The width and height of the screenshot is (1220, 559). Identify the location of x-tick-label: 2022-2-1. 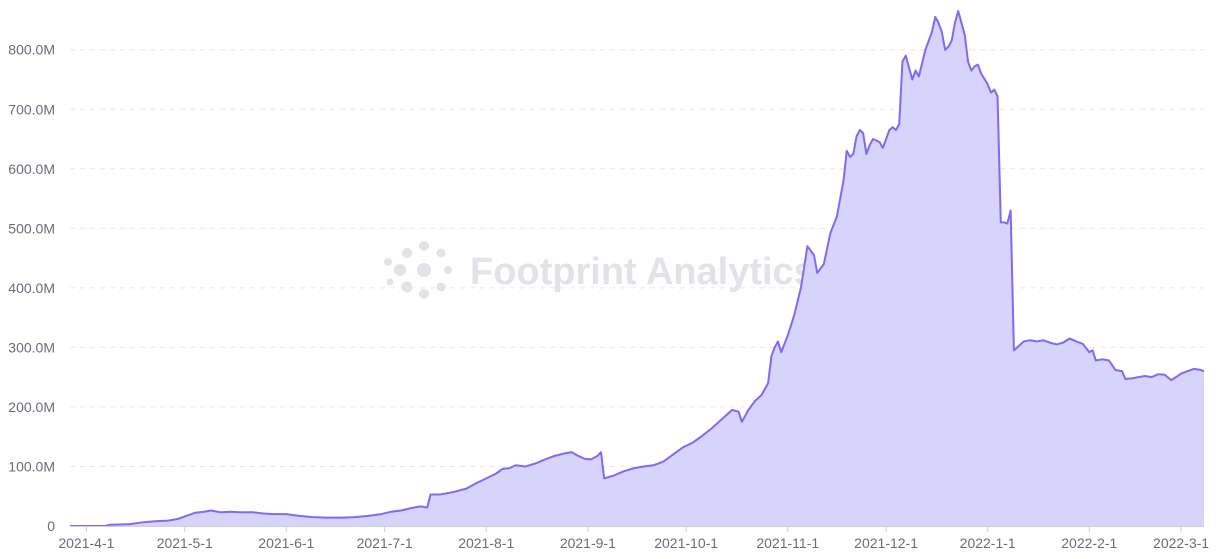
(1089, 543).